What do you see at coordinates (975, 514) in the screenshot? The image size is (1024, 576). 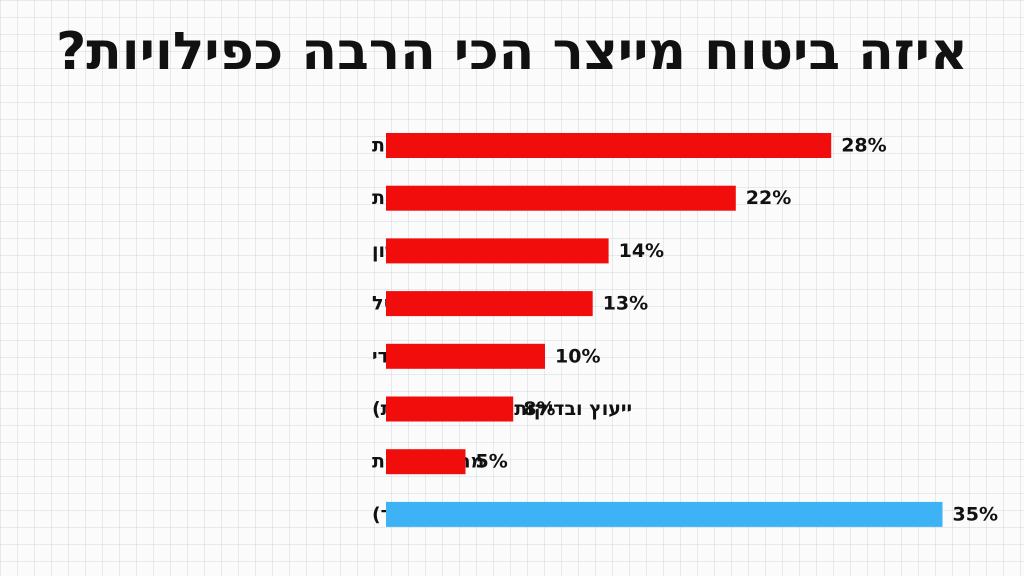 I see `value-label: 35%` at bounding box center [975, 514].